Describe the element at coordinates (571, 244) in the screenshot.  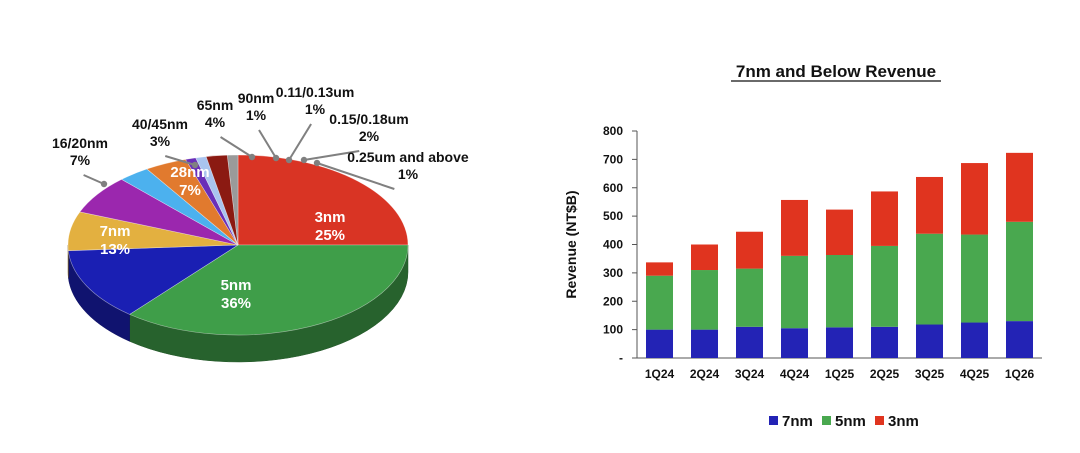
I see `y-axis-label: Revenue (NT$B)` at that location.